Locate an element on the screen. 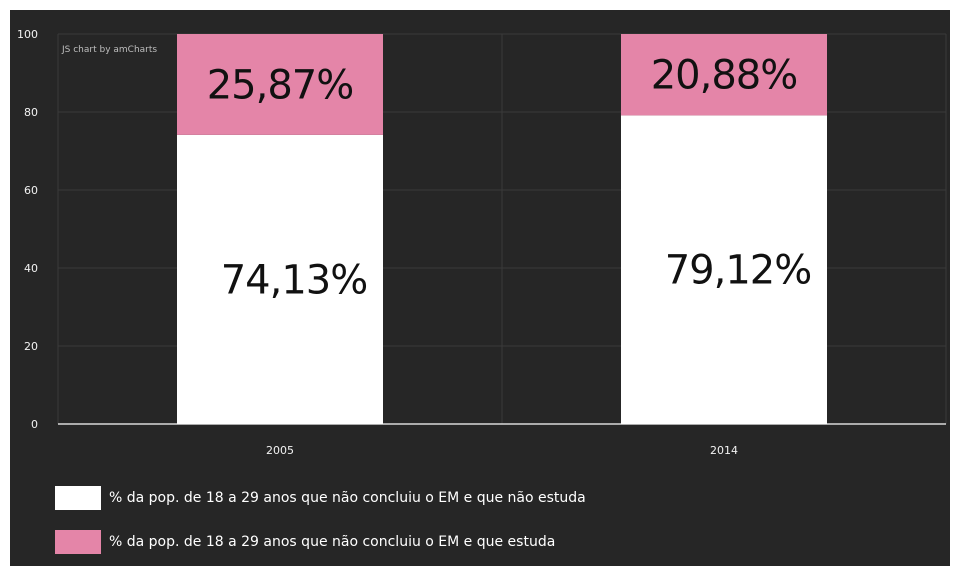 The width and height of the screenshot is (958, 574). data-label-2005-series-1: 25,87% is located at coordinates (280, 85).